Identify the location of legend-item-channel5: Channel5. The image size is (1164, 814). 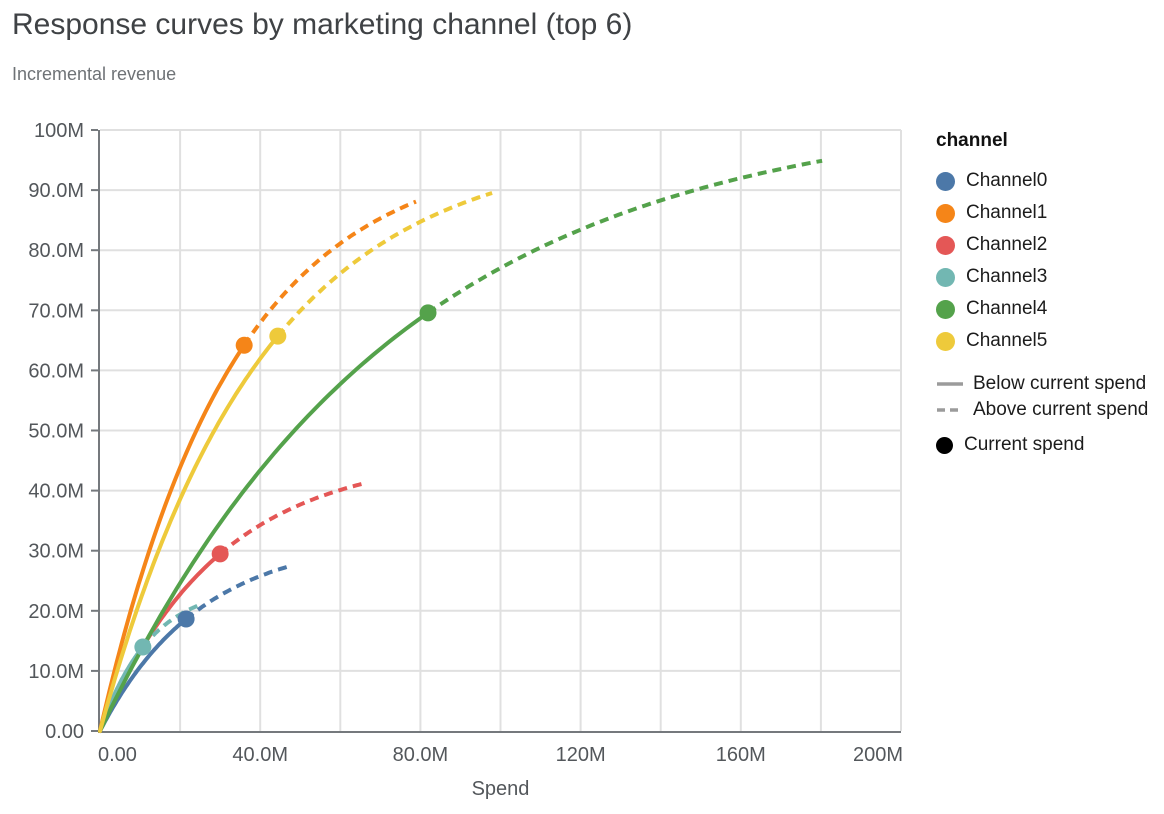
(1042, 341).